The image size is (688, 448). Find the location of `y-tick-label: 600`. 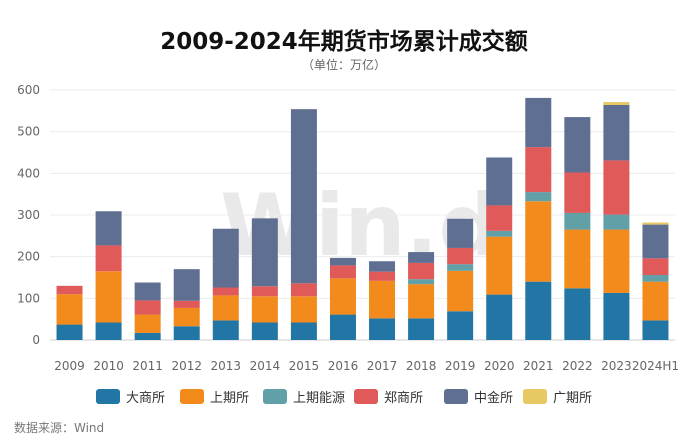

y-tick-label: 600 is located at coordinates (28, 90).